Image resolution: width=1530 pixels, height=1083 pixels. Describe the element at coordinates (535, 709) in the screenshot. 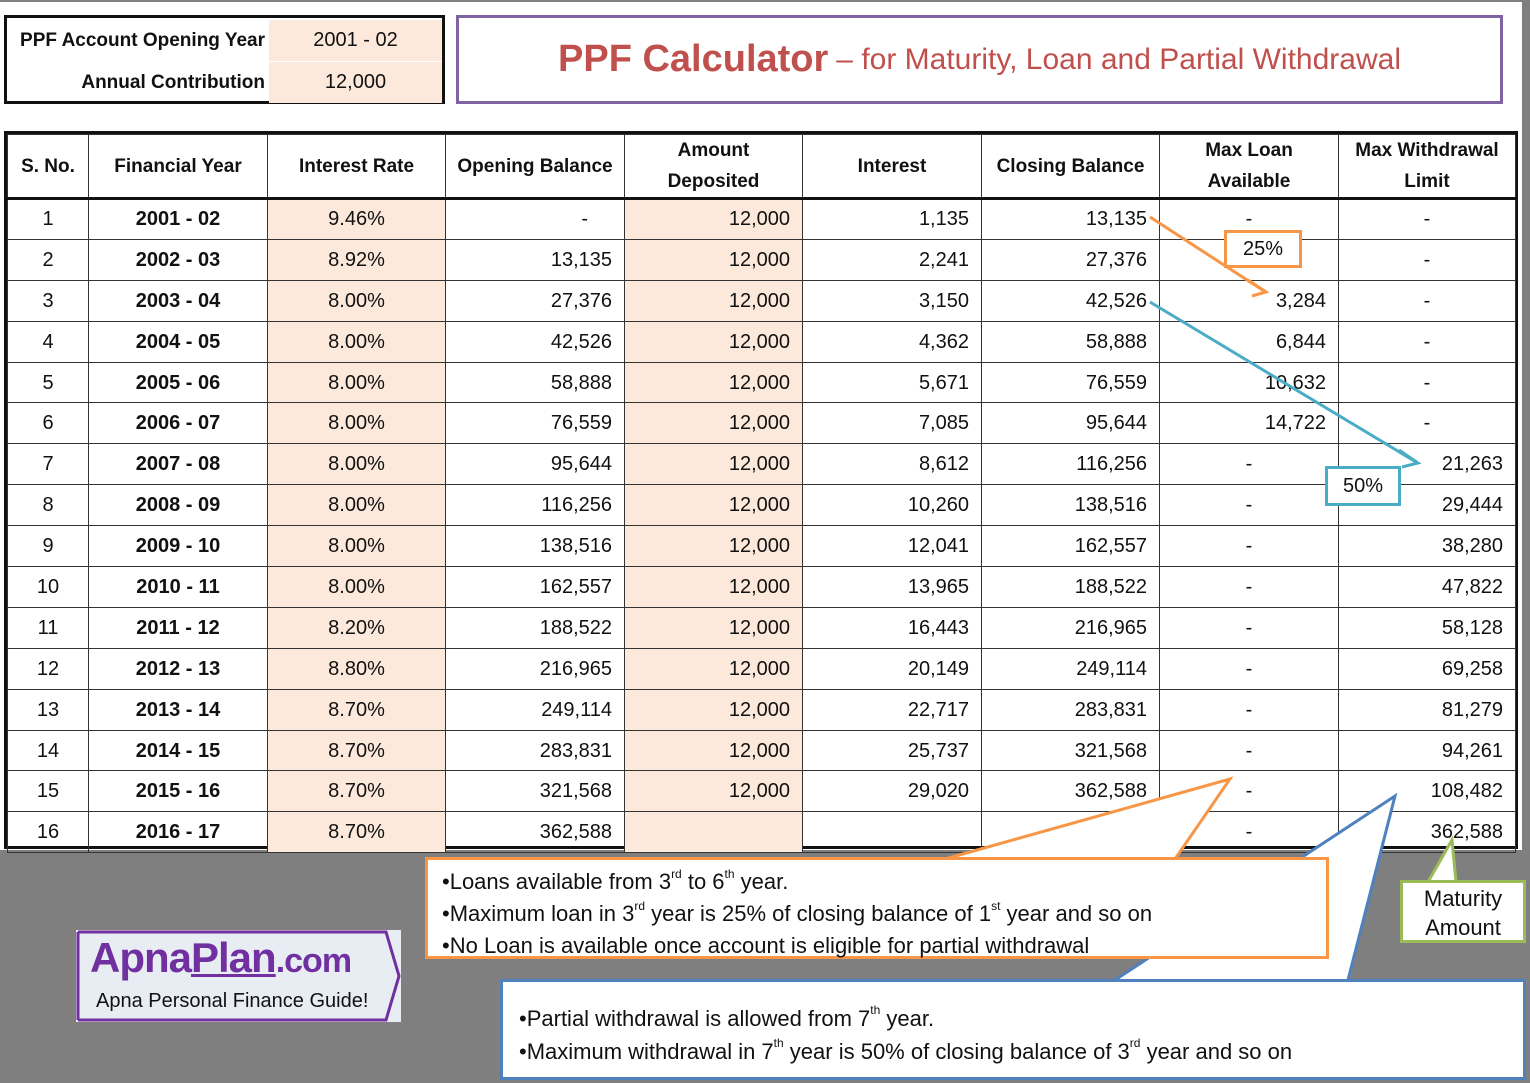

I see `cell-opening-balance: 249,114` at that location.